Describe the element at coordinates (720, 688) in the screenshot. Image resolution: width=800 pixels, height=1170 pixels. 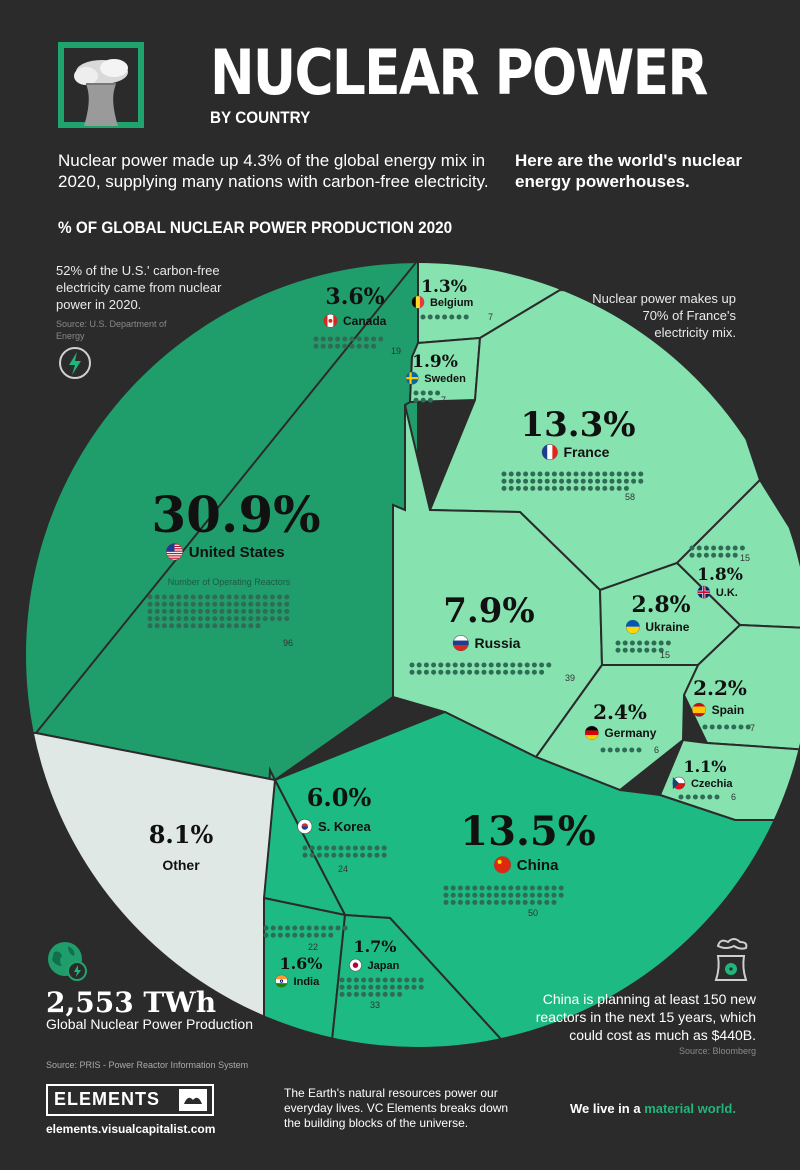
I see `pct-label-spain: 2.2%` at that location.